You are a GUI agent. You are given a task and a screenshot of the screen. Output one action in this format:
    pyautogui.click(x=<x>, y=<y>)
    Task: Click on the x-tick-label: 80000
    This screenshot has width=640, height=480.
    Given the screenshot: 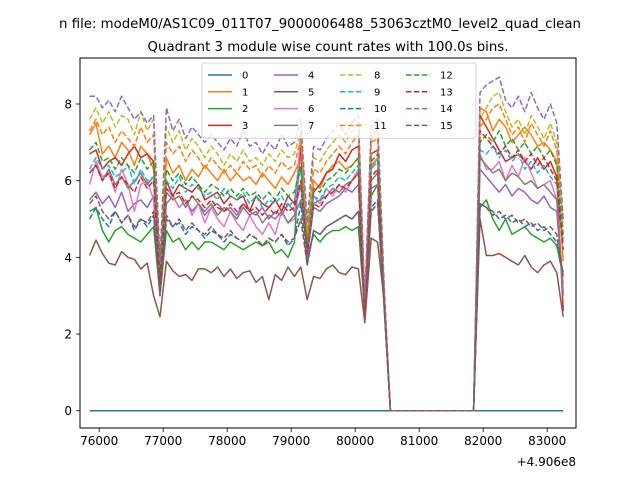 What is the action you would take?
    pyautogui.click(x=355, y=441)
    